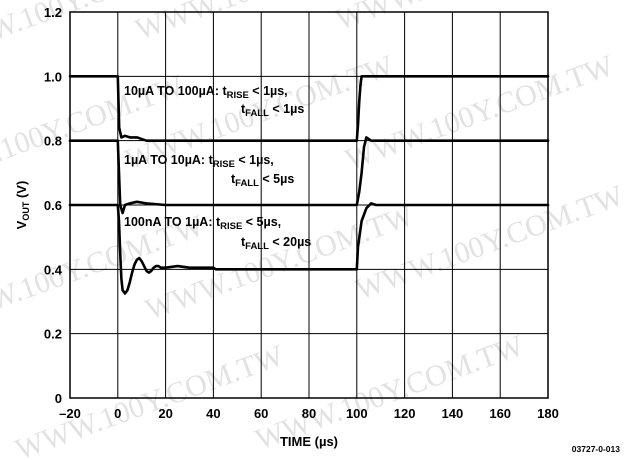  I want to click on x-tick-label: 100, so click(357, 413).